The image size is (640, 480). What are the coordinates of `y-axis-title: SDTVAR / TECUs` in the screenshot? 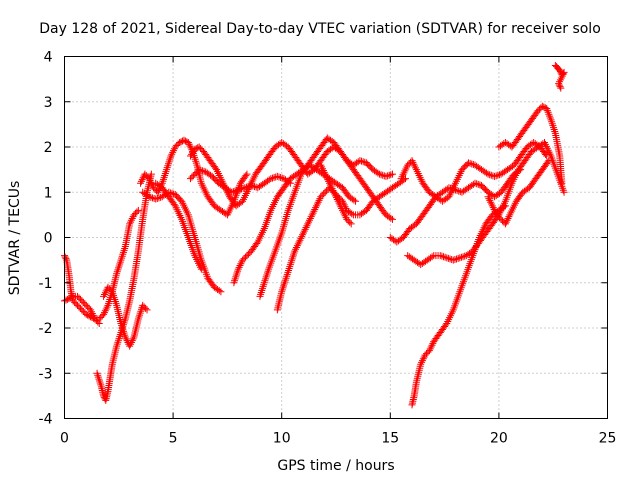 It's located at (15, 238).